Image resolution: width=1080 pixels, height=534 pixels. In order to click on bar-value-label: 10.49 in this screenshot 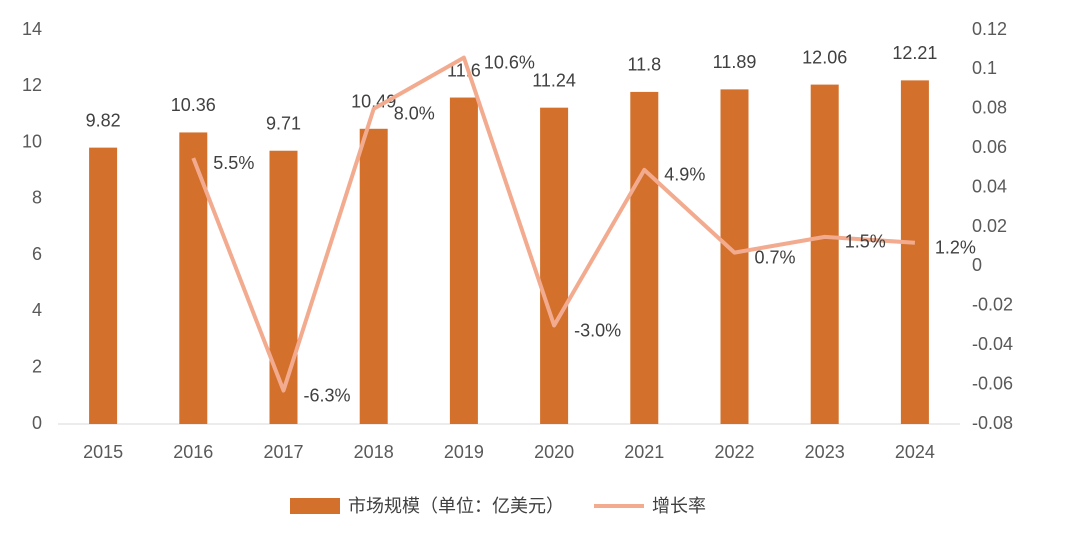, I will do `click(373, 102)`.